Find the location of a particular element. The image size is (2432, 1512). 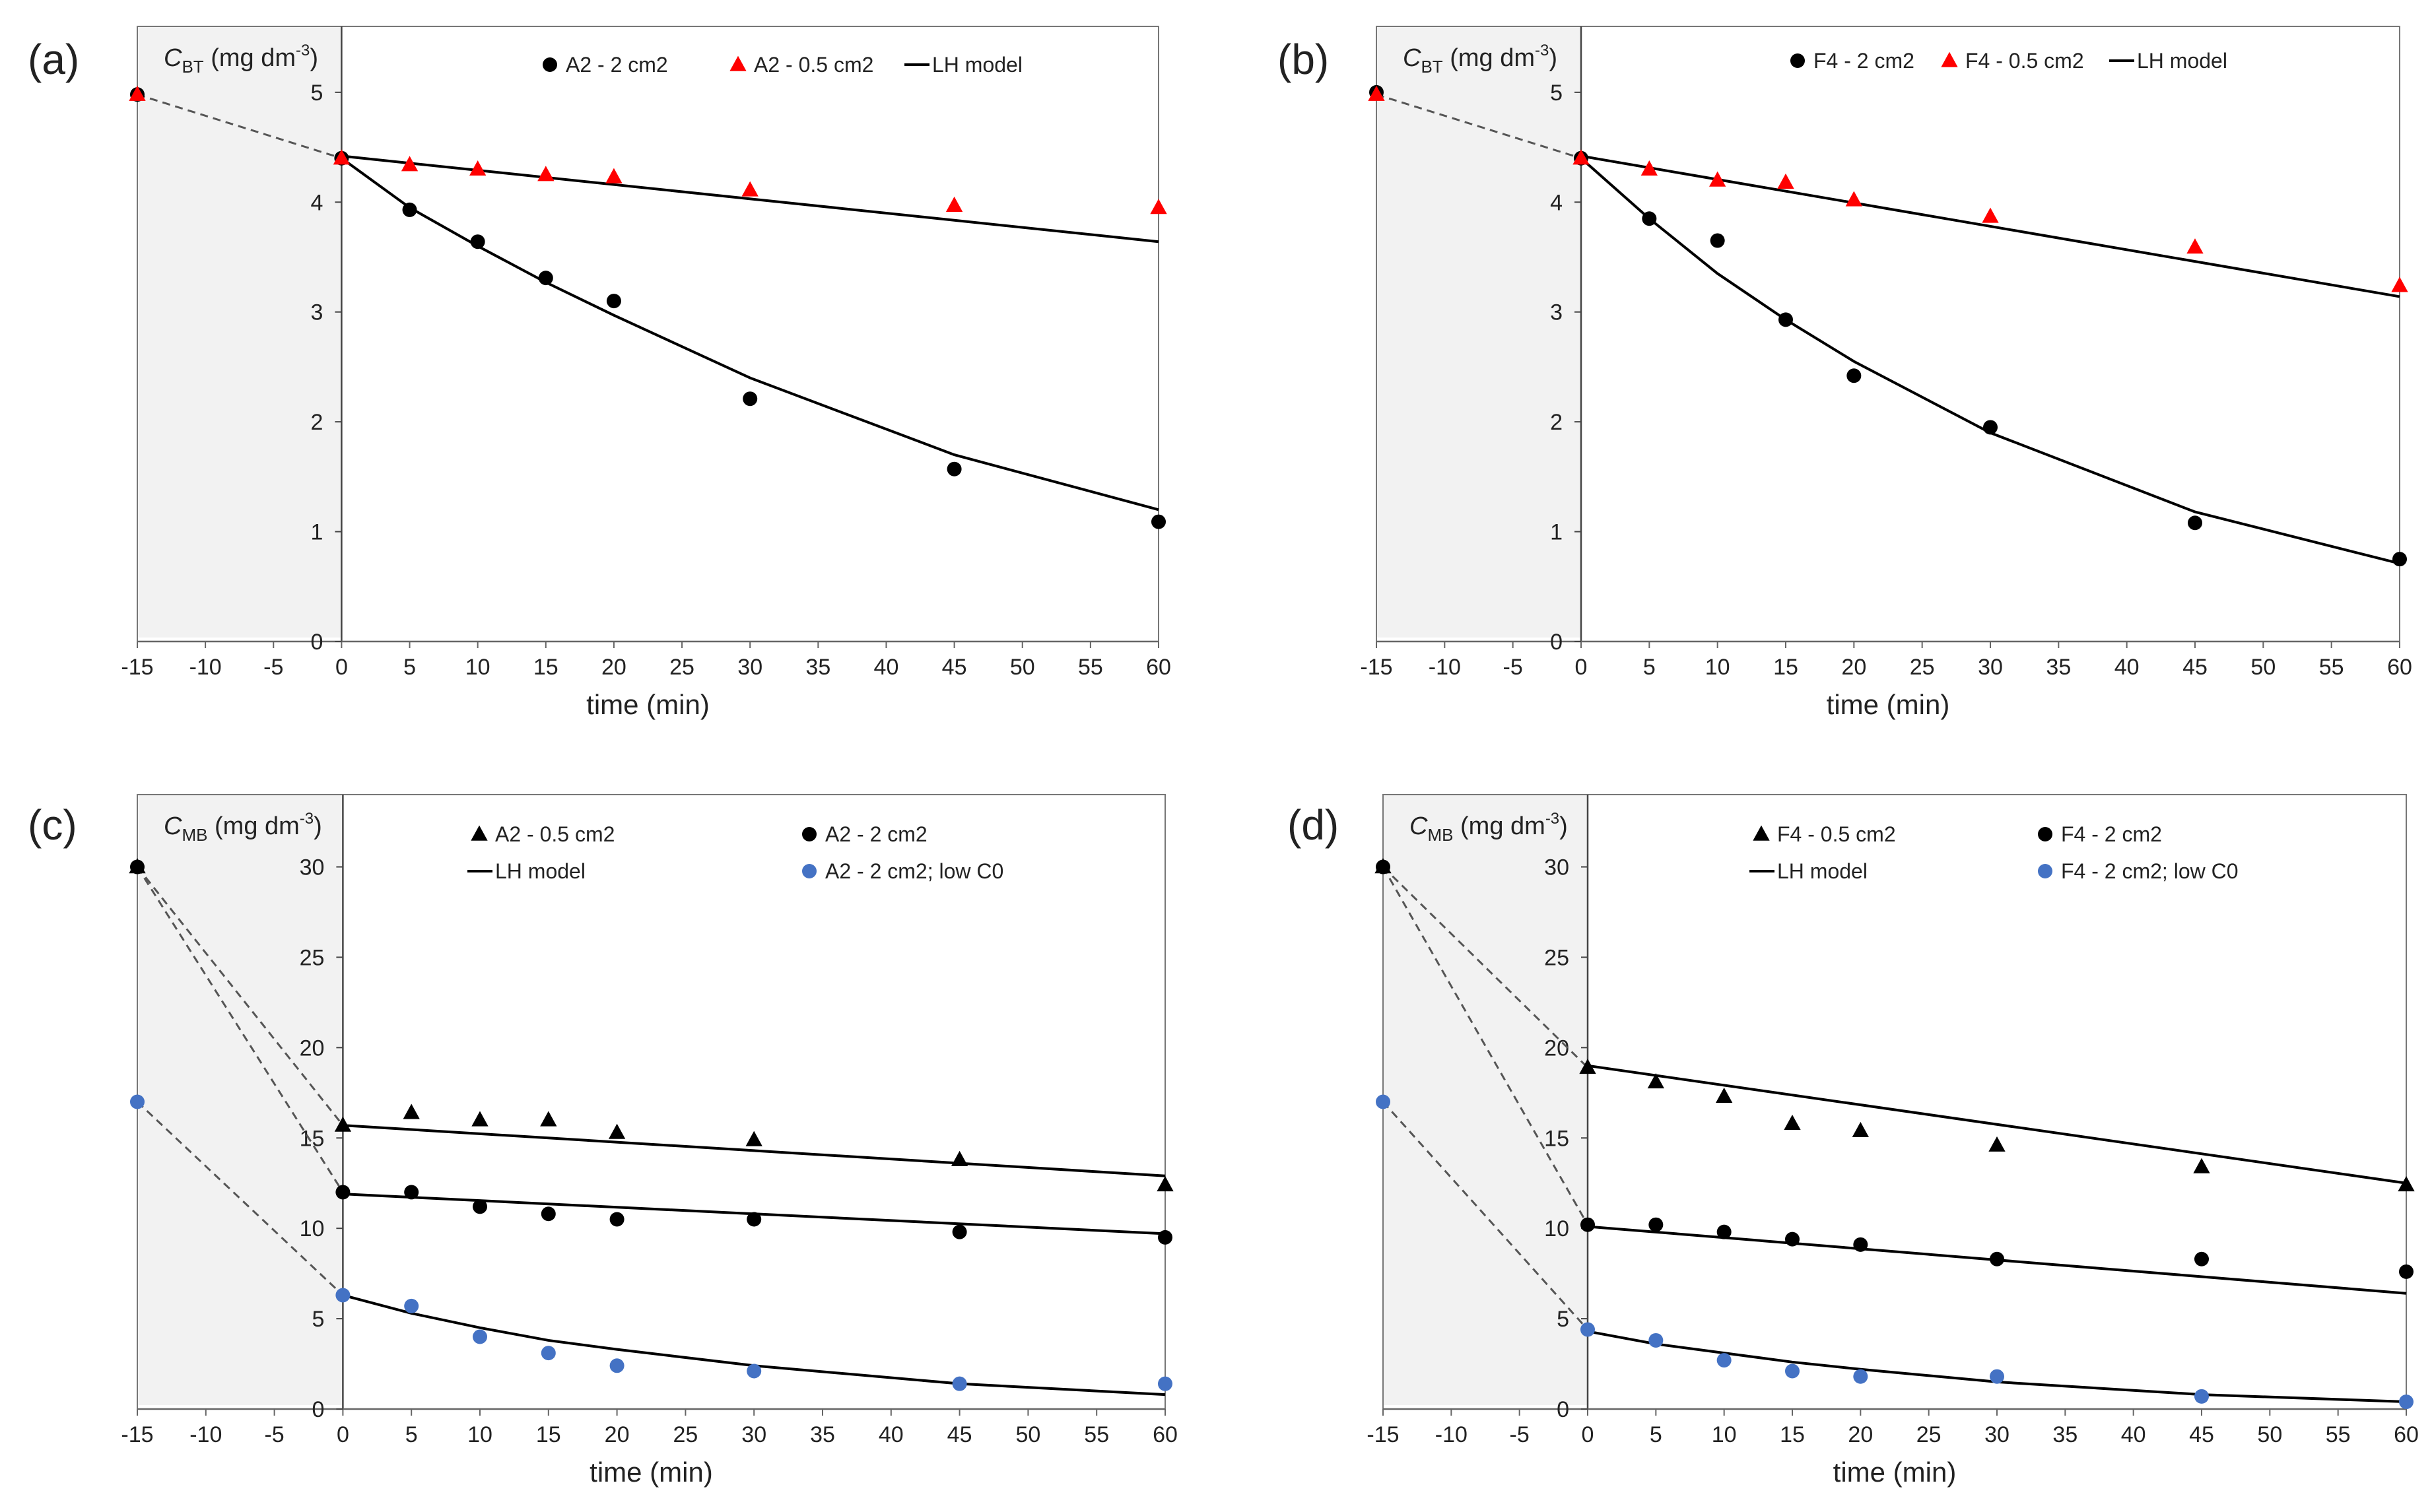

legend-entry: A2 - 2 cm2 is located at coordinates (865, 834).